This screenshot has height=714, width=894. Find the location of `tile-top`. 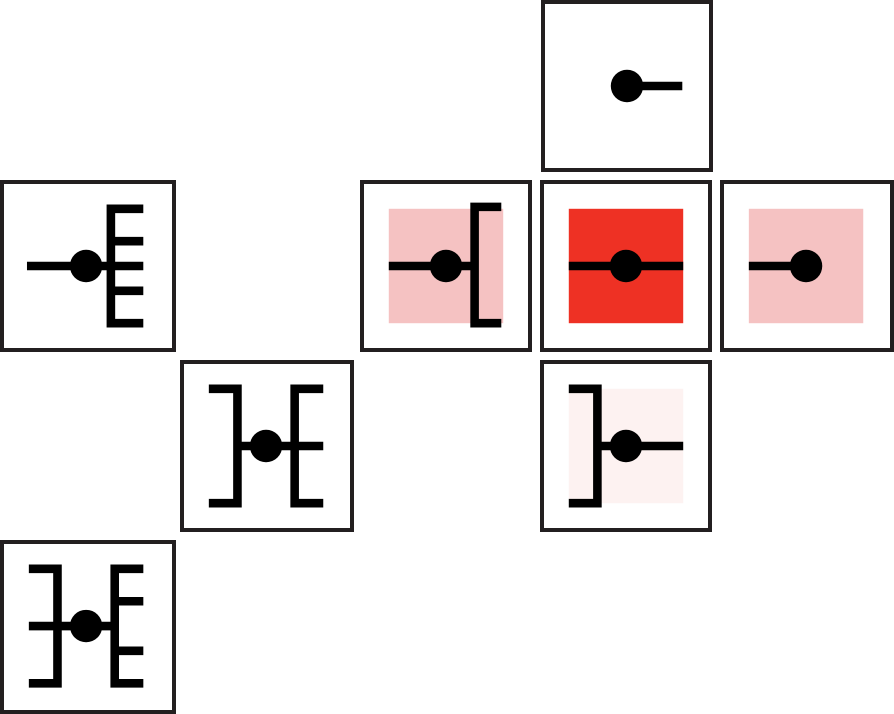

tile-top is located at coordinates (627, 86).